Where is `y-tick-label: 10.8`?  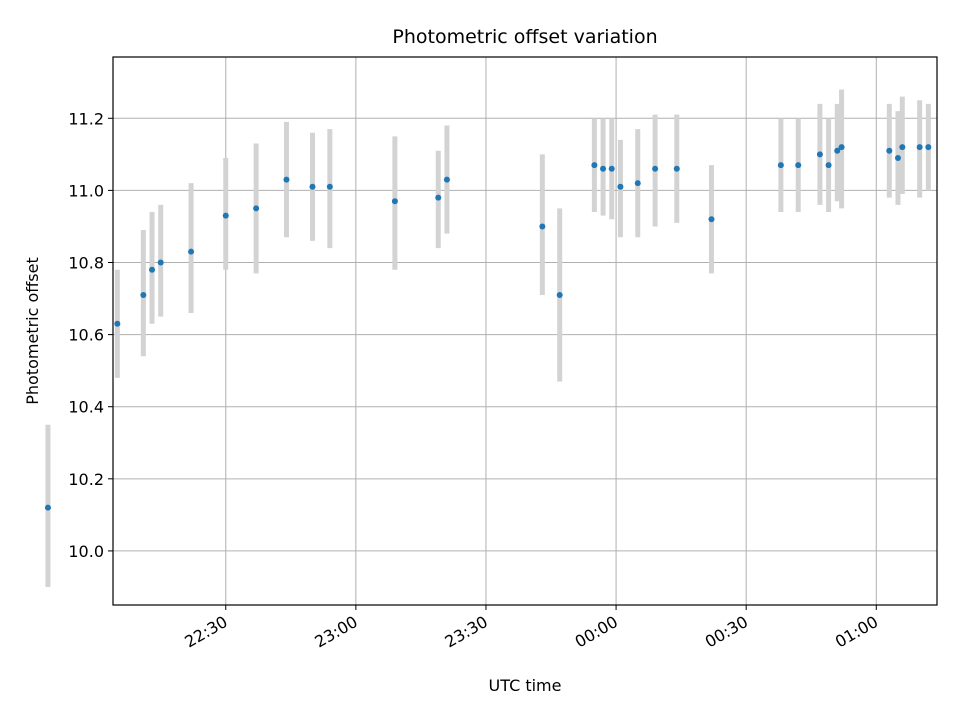 y-tick-label: 10.8 is located at coordinates (86, 263).